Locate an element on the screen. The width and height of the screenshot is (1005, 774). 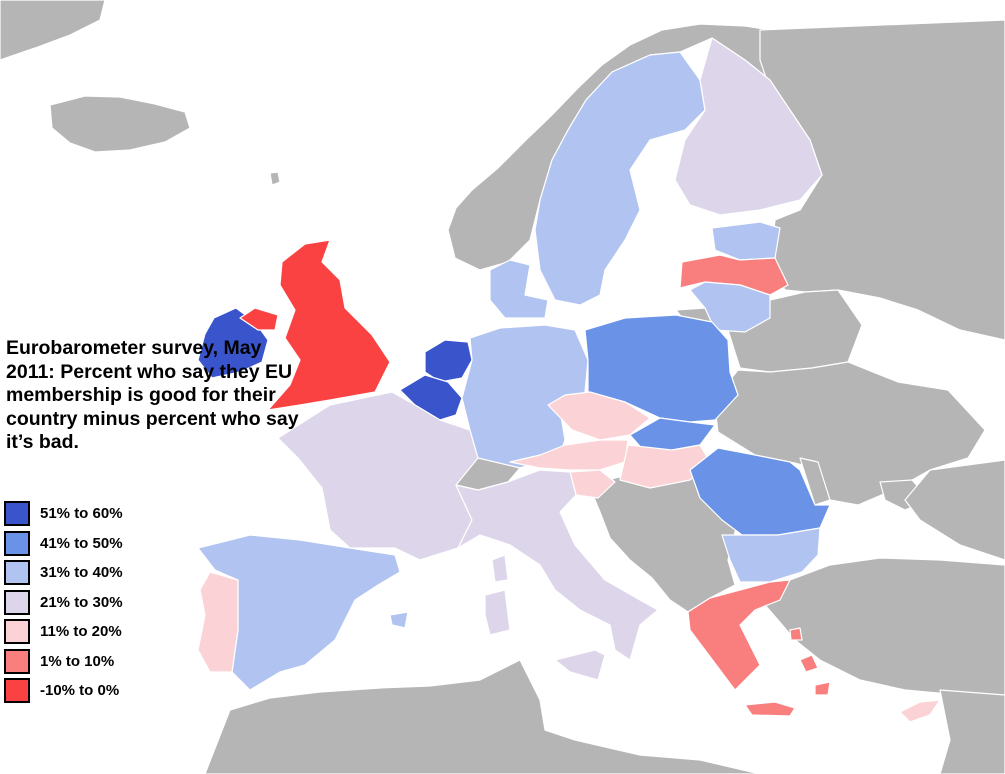
legend-item: 21% to 30% is located at coordinates (63, 603).